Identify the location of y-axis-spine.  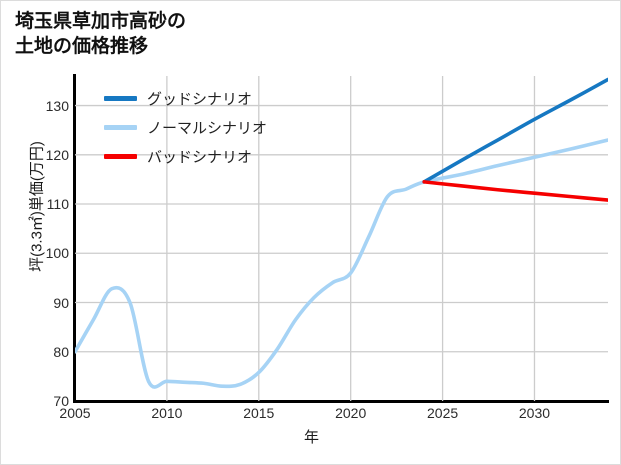
(74, 238).